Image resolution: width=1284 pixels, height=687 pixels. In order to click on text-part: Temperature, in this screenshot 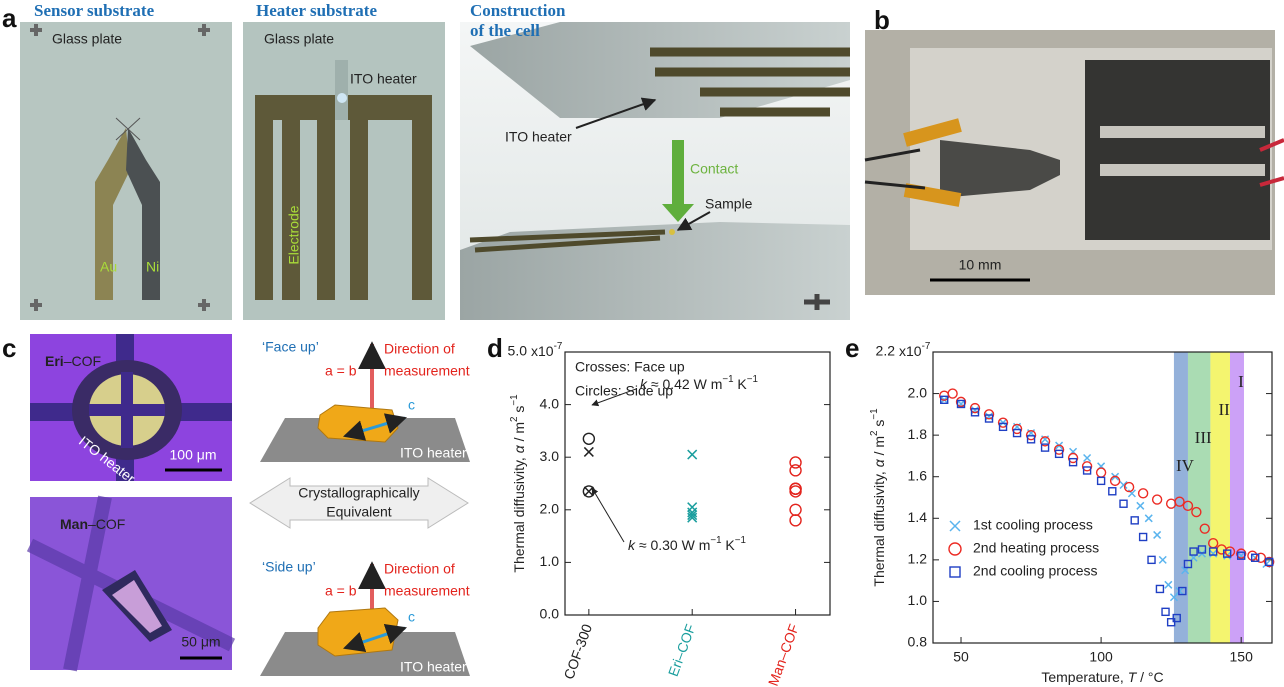, I will do `click(1084, 677)`.